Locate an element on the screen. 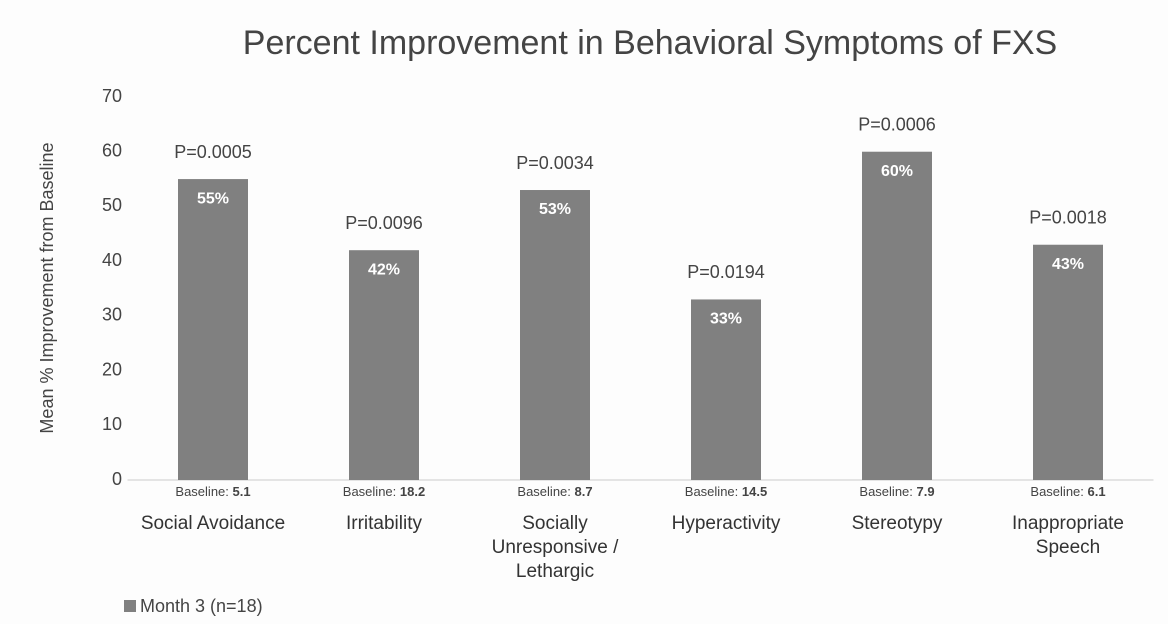 The height and width of the screenshot is (624, 1168). x-tick-label: Hyperactivity is located at coordinates (726, 523).